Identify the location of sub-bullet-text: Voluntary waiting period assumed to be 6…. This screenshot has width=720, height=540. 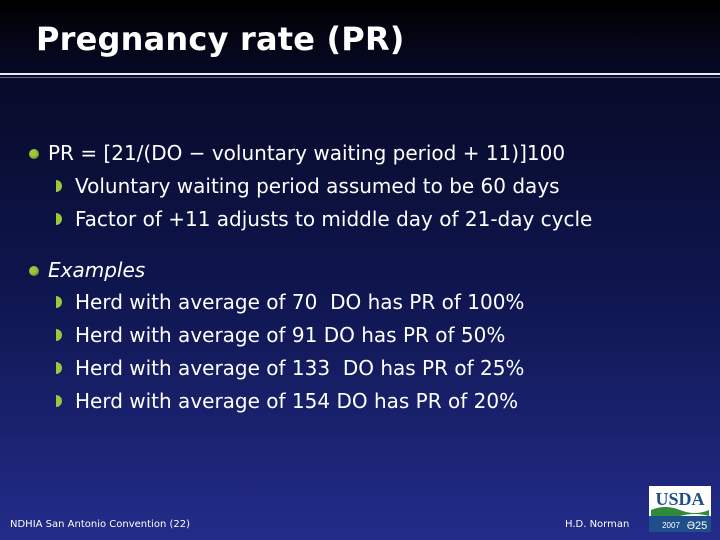
(317, 186).